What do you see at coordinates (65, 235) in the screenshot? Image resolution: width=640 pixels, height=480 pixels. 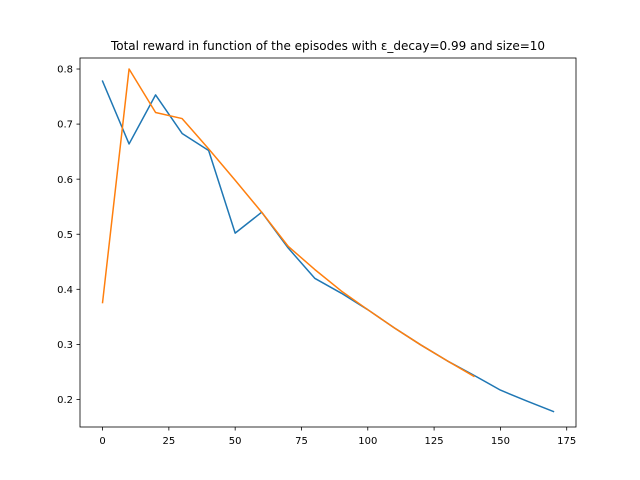 I see `y-tick-label: 0.5` at bounding box center [65, 235].